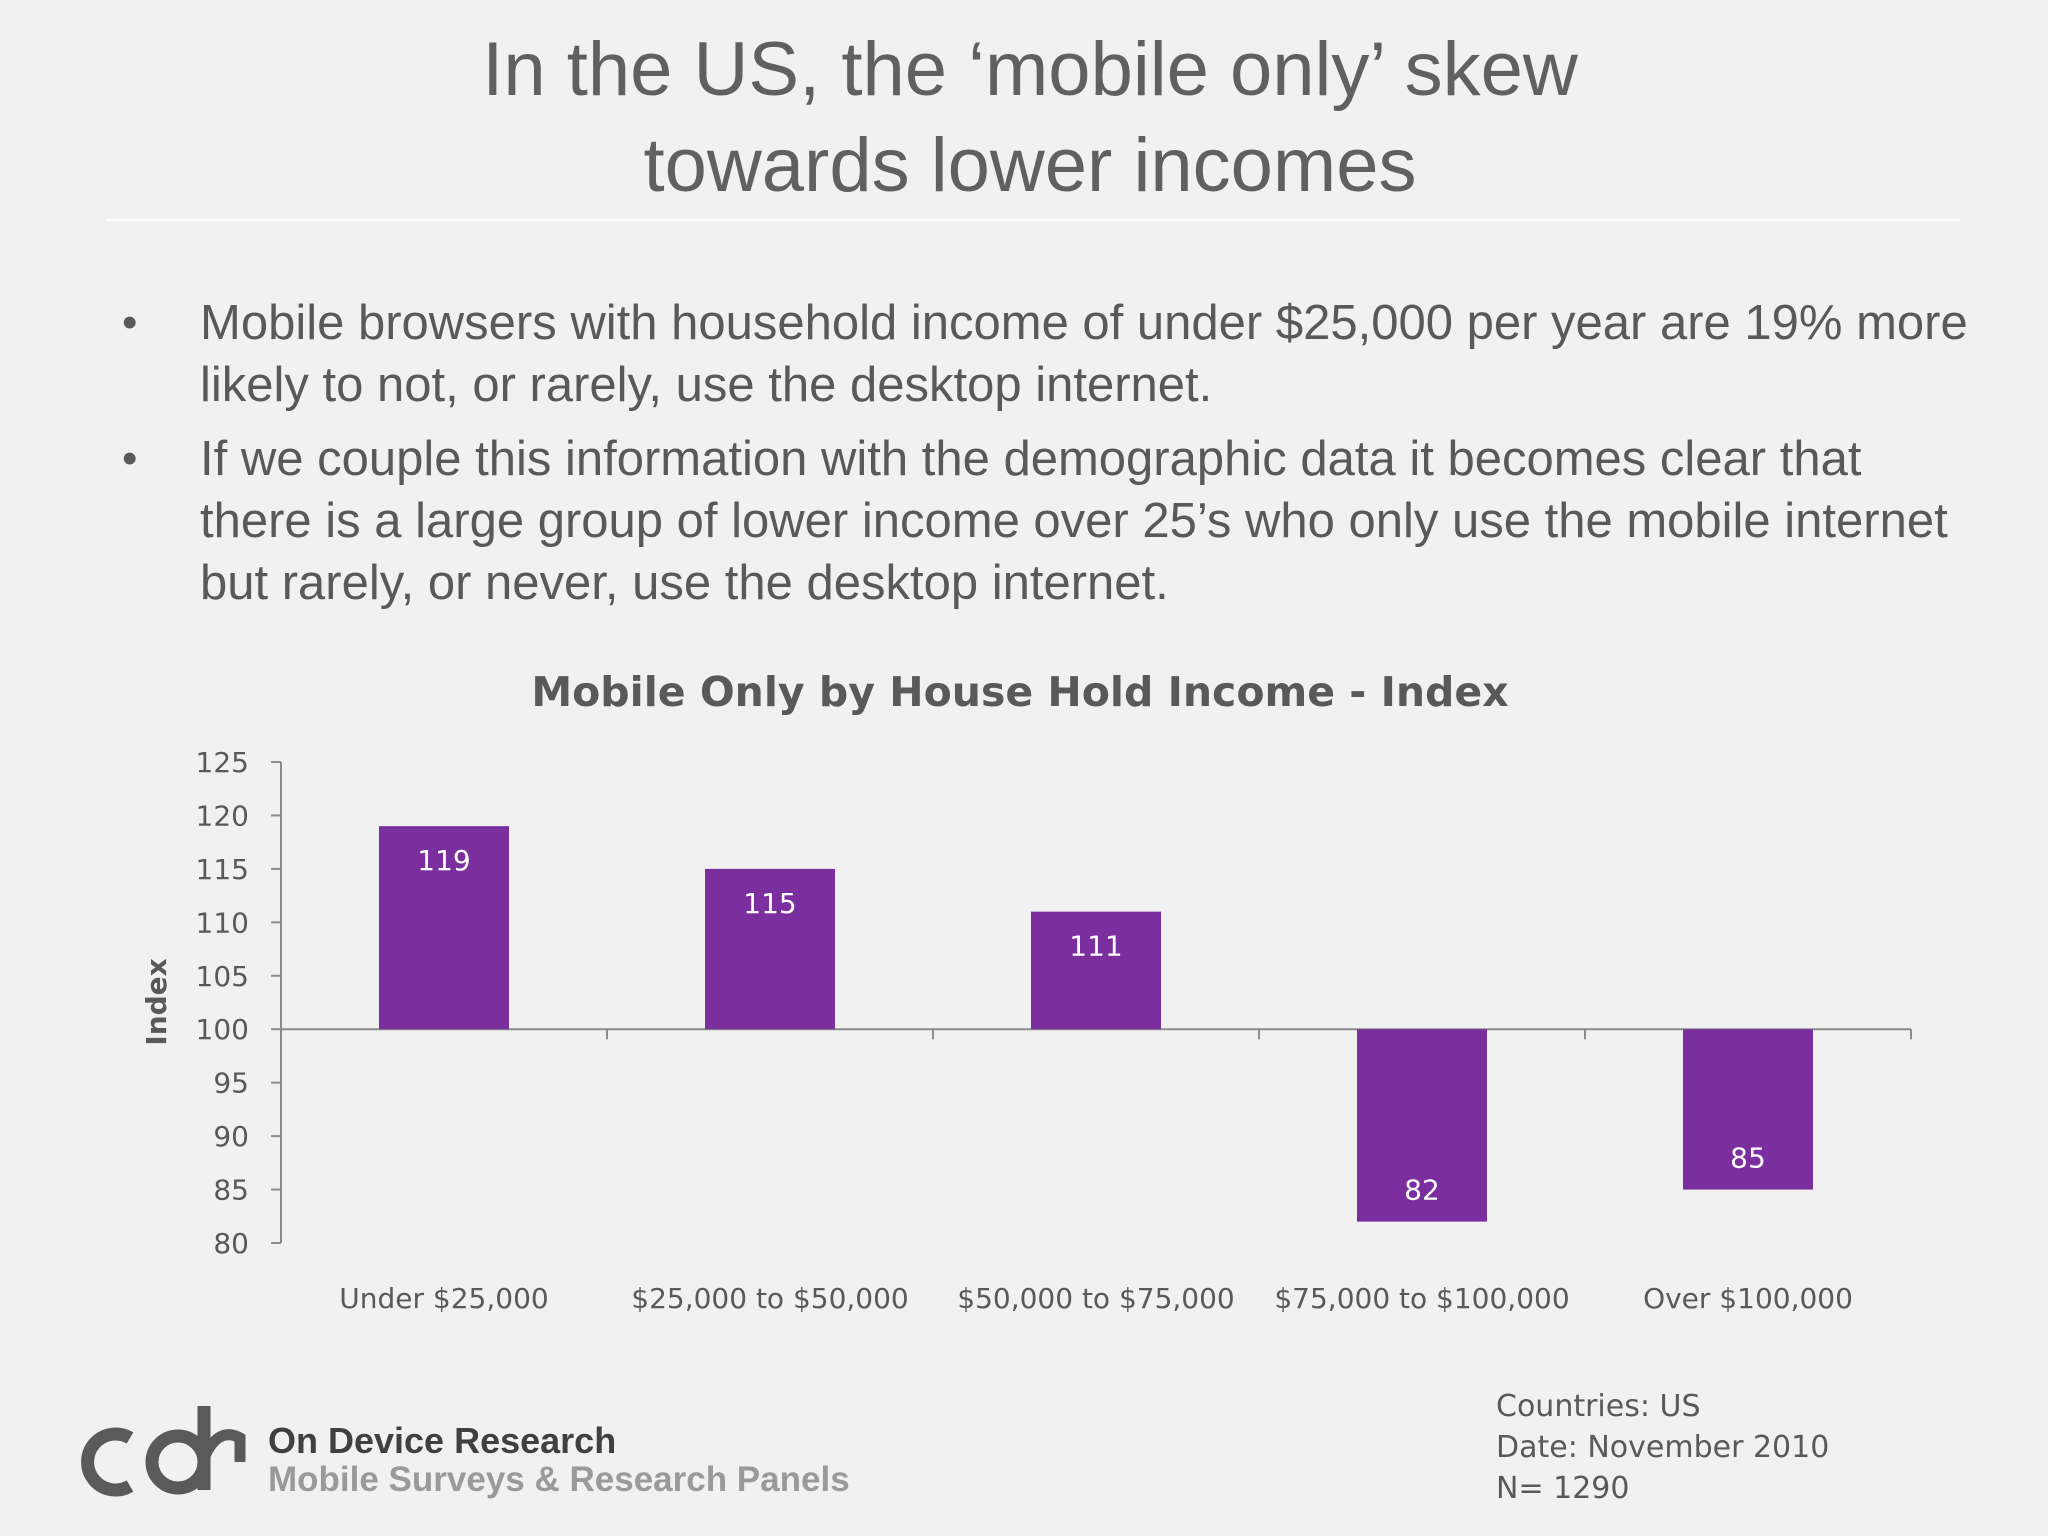 This screenshot has height=1536, width=2048. What do you see at coordinates (442, 1440) in the screenshot?
I see `company-name: On Device Research` at bounding box center [442, 1440].